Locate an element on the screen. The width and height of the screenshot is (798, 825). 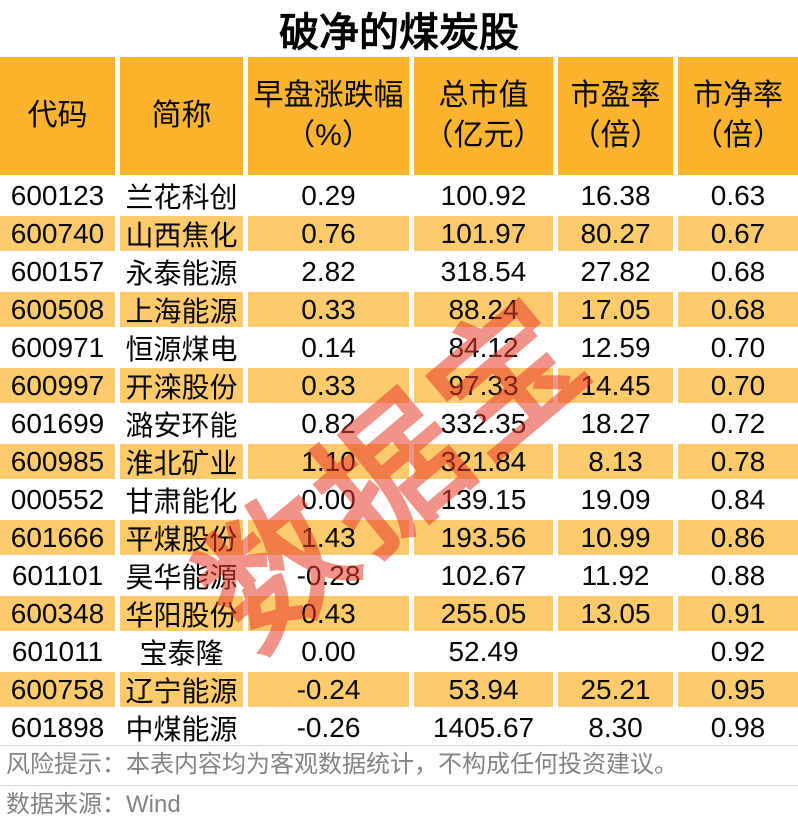
cell-pb-row-12: 0.91 is located at coordinates (738, 613).